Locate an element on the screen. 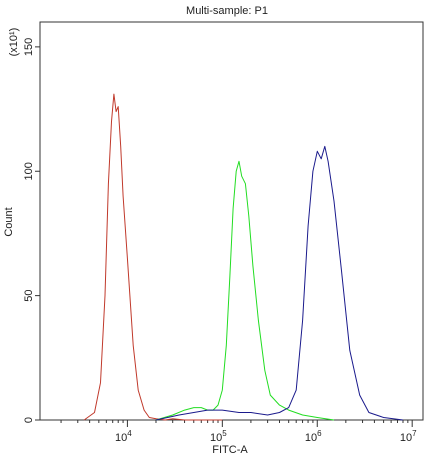  x-tick-label: 10⁴ is located at coordinates (123, 436).